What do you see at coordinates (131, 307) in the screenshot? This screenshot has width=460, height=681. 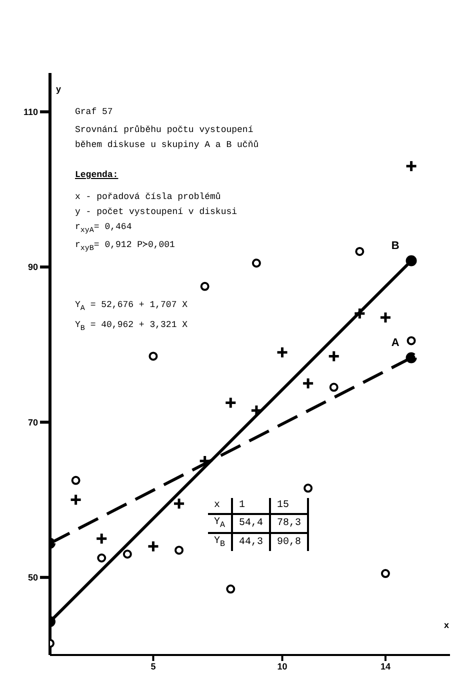 I see `annotation: Y$_{A}$ = 52,676 + 1,707 X` at bounding box center [131, 307].